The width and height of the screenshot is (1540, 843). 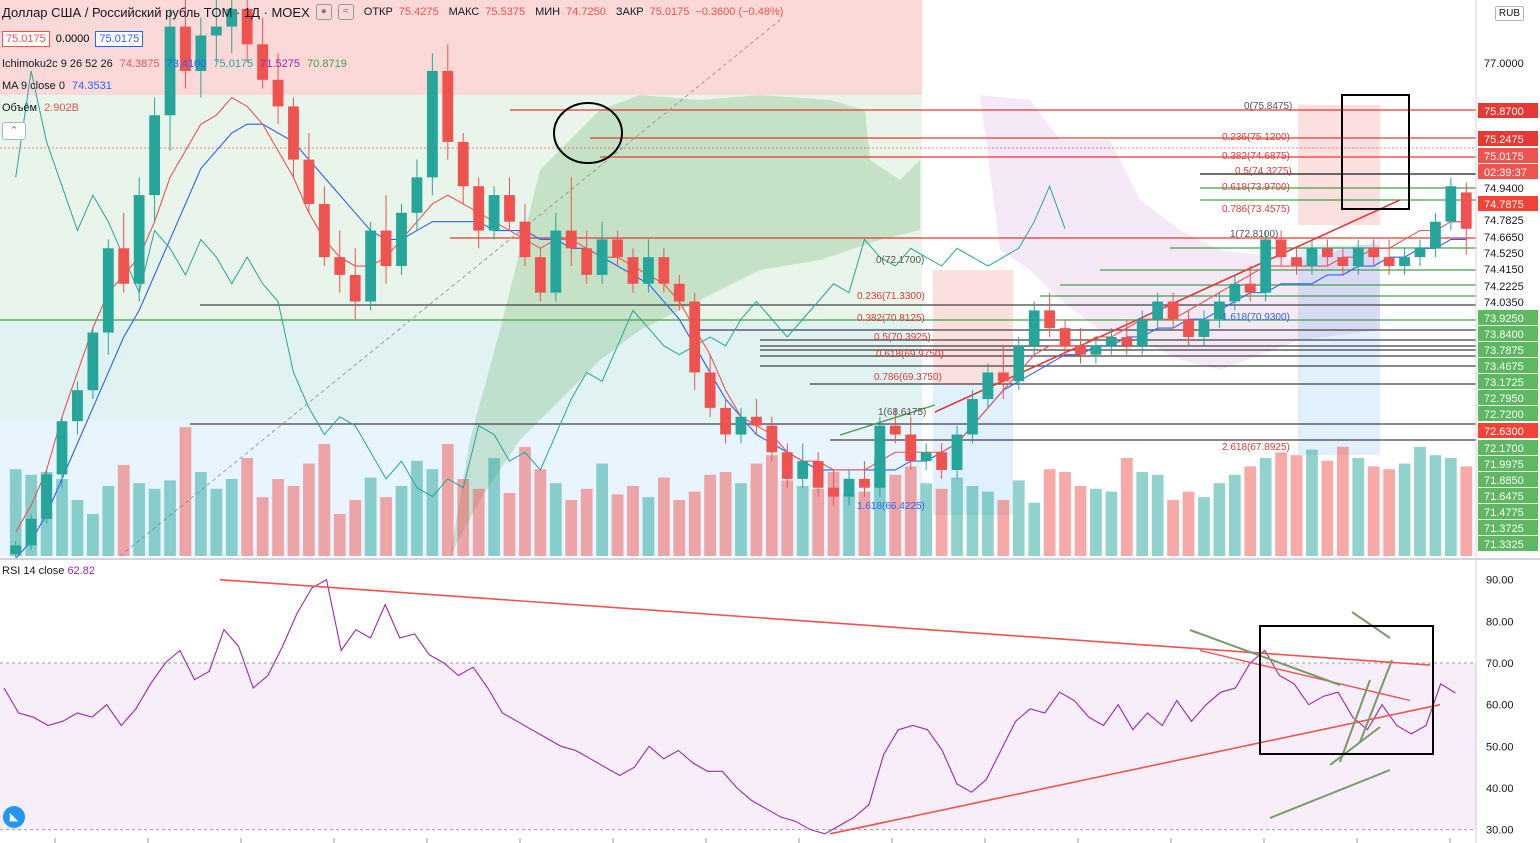 I want to click on fib-label-right: 1.618(70.9300), so click(x=1256, y=317).